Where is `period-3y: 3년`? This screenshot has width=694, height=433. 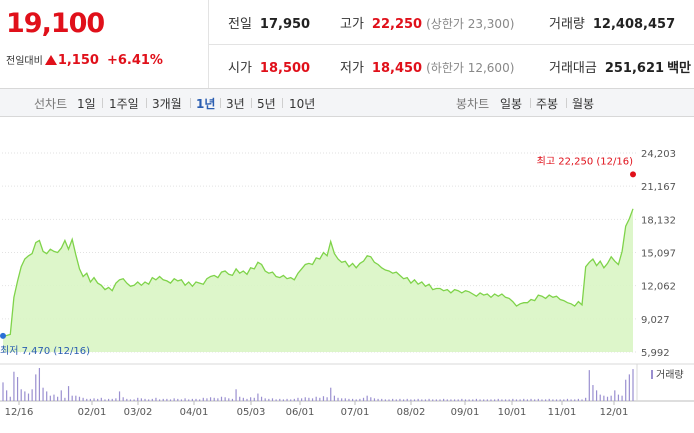 period-3y: 3년 is located at coordinates (235, 104).